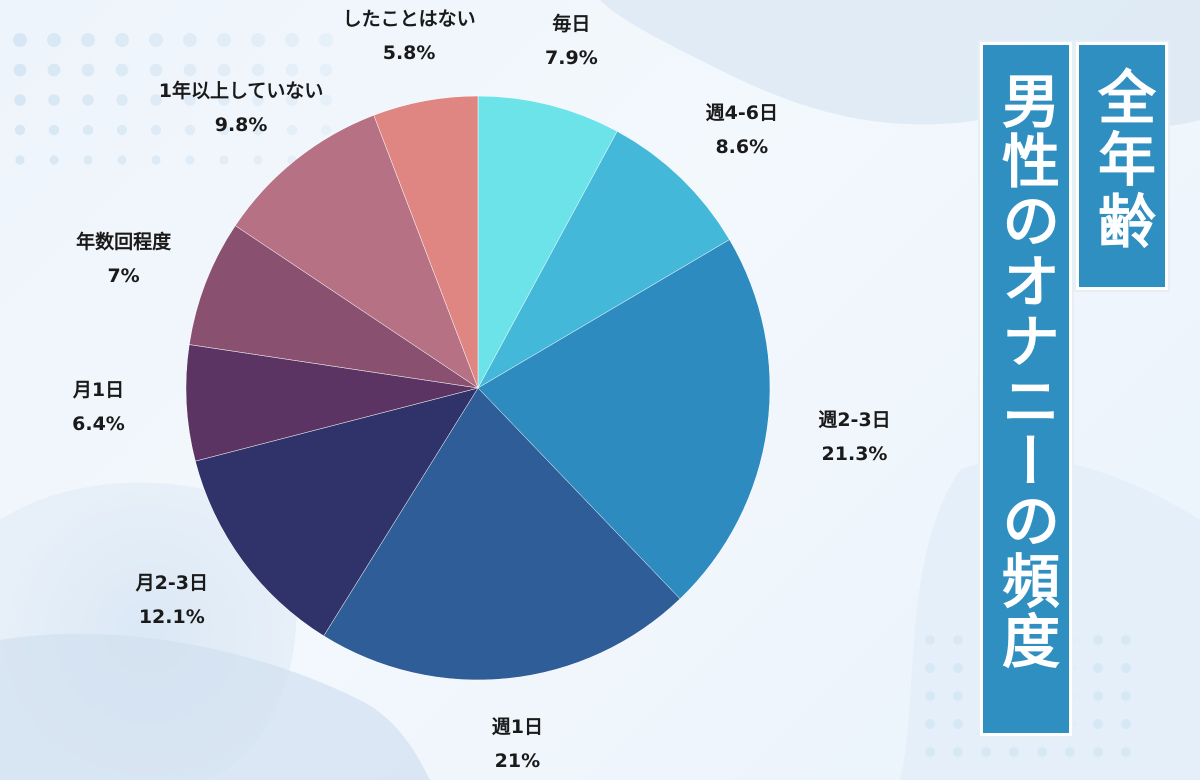 Image resolution: width=1200 pixels, height=780 pixels. Describe the element at coordinates (241, 125) in the screenshot. I see `slice-label-value: 9.8%` at that location.